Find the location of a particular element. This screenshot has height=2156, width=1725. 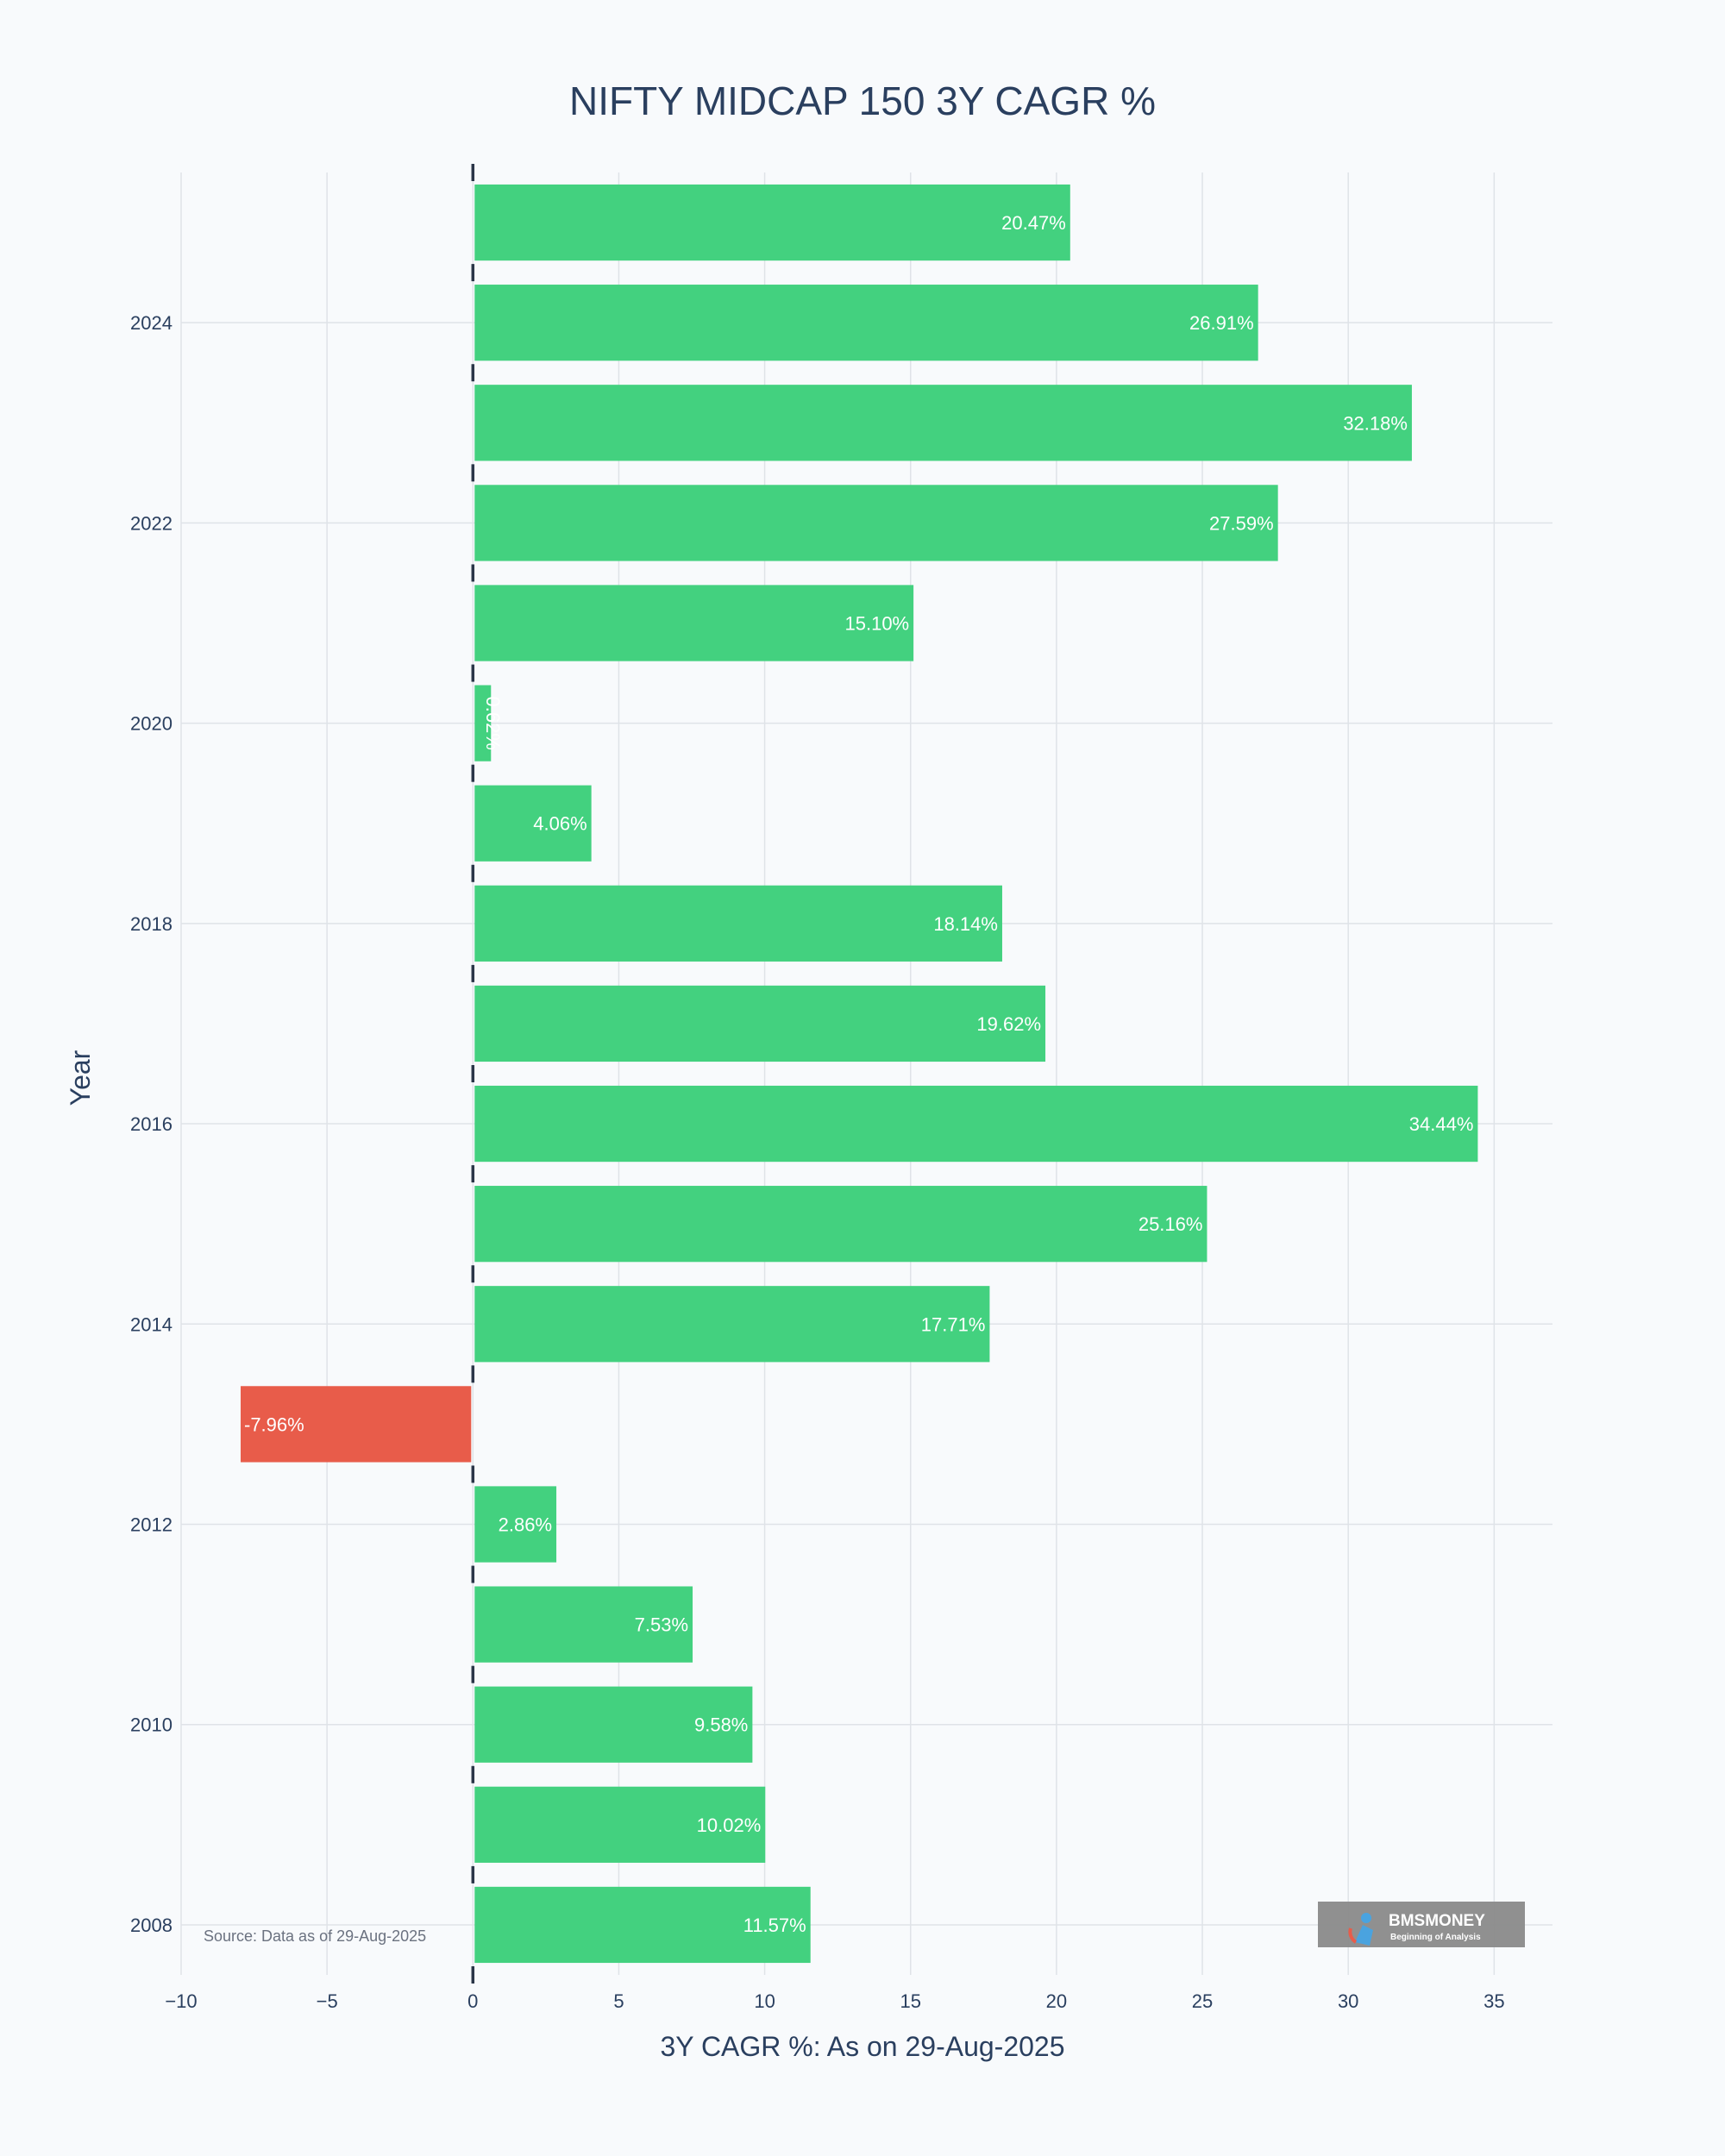

x-tick-label: 30 is located at coordinates (1348, 2001).